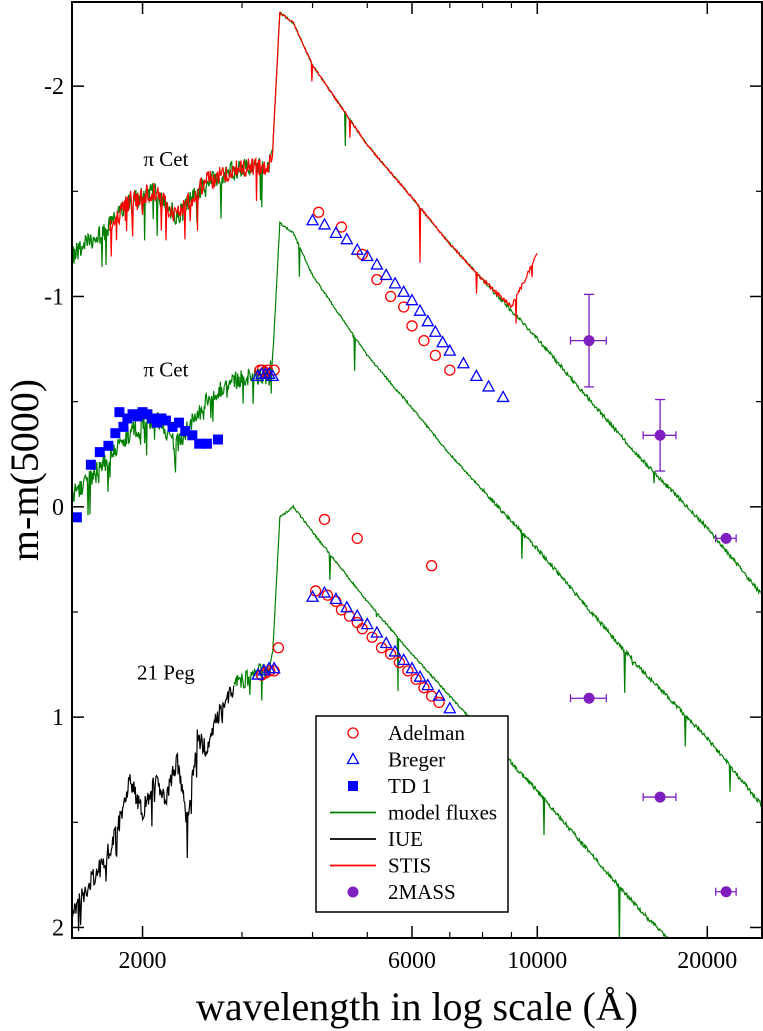 The image size is (763, 1031). Describe the element at coordinates (417, 1006) in the screenshot. I see `x-axis-title: wavelength in log scale (Å)` at that location.